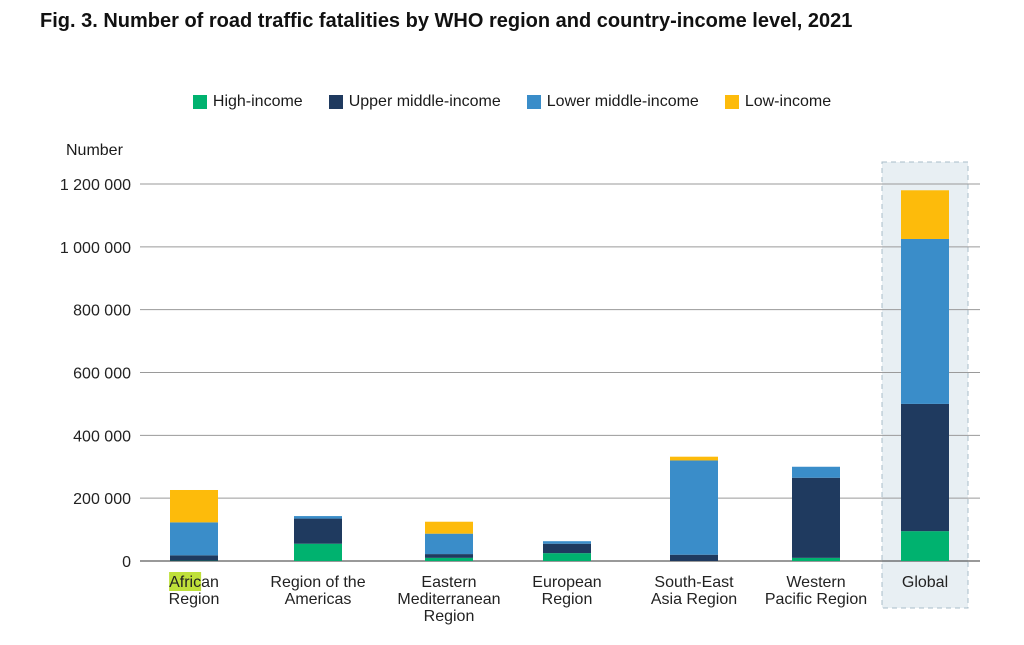  What do you see at coordinates (199, 102) in the screenshot?
I see `legend-swatch-high-income` at bounding box center [199, 102].